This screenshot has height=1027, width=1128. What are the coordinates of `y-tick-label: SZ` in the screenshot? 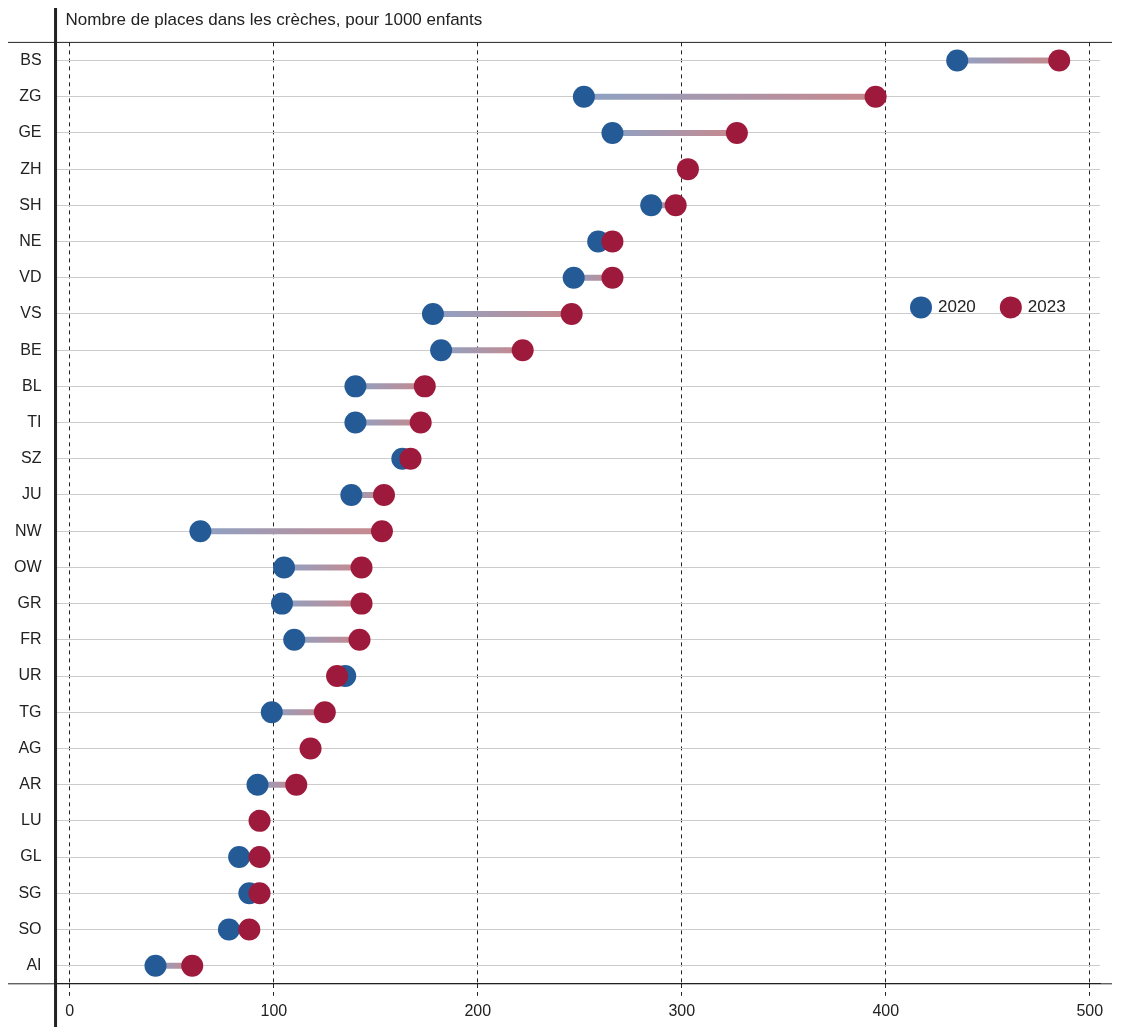 It's located at (31, 458).